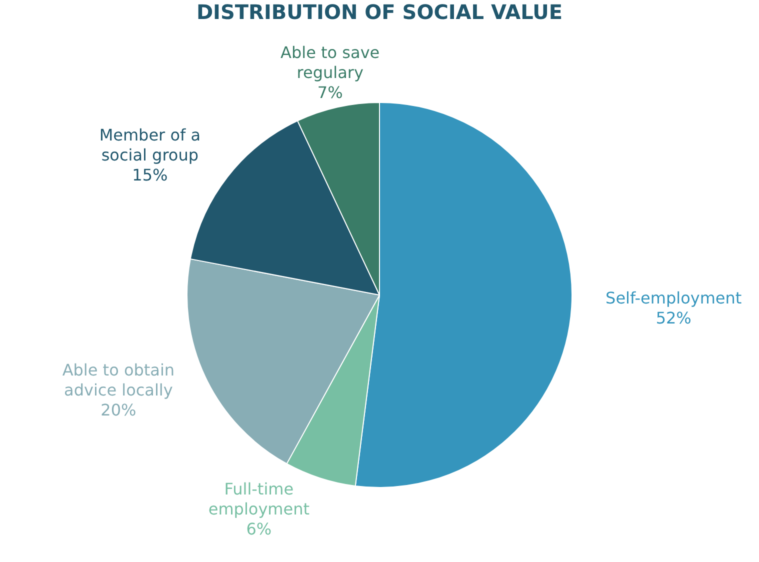 The image size is (759, 562). Describe the element at coordinates (150, 174) in the screenshot. I see `data-label: 15%` at that location.